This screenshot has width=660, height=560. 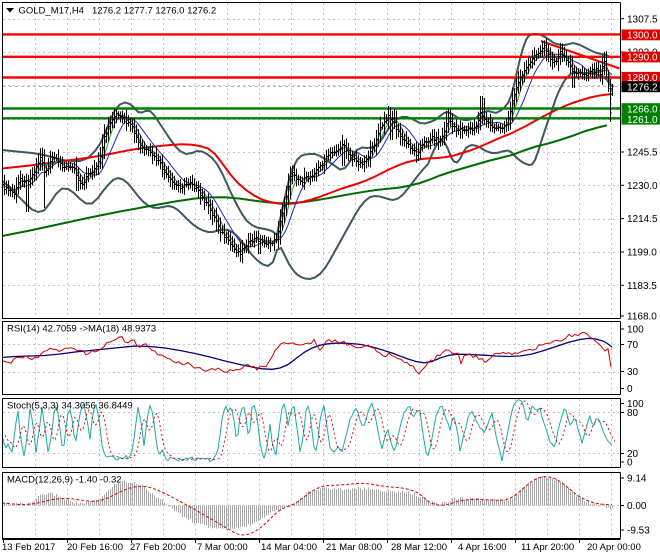 What do you see at coordinates (51, 11) in the screenshot?
I see `svg-text: GOLD_M17,H4` at bounding box center [51, 11].